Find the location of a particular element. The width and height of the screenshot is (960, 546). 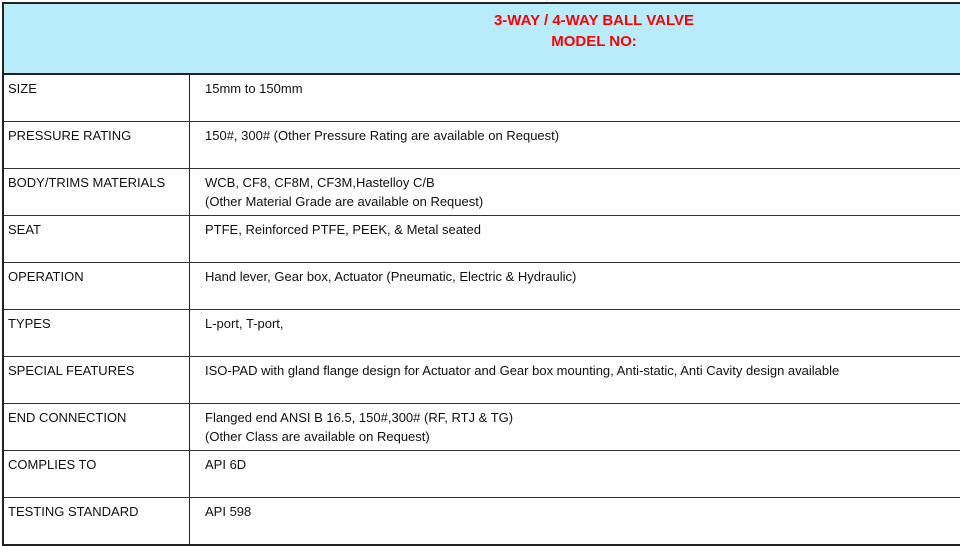

spec-value: L-port, T-port, is located at coordinates (575, 333).